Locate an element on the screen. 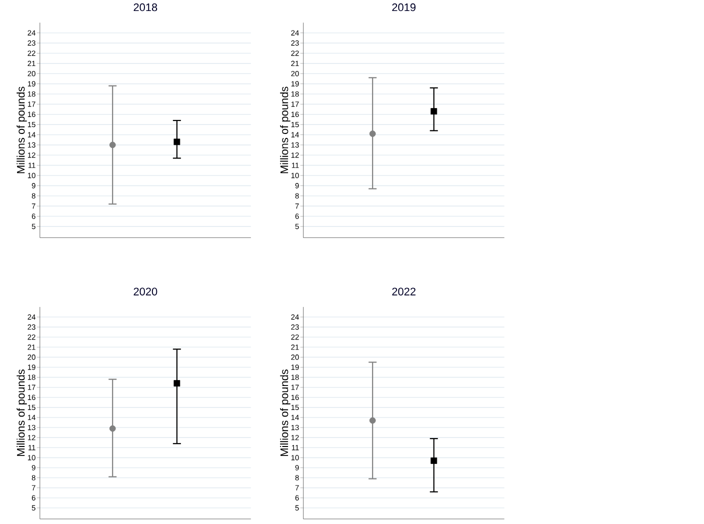 The image size is (704, 524). chart-title: 2022 is located at coordinates (404, 292).